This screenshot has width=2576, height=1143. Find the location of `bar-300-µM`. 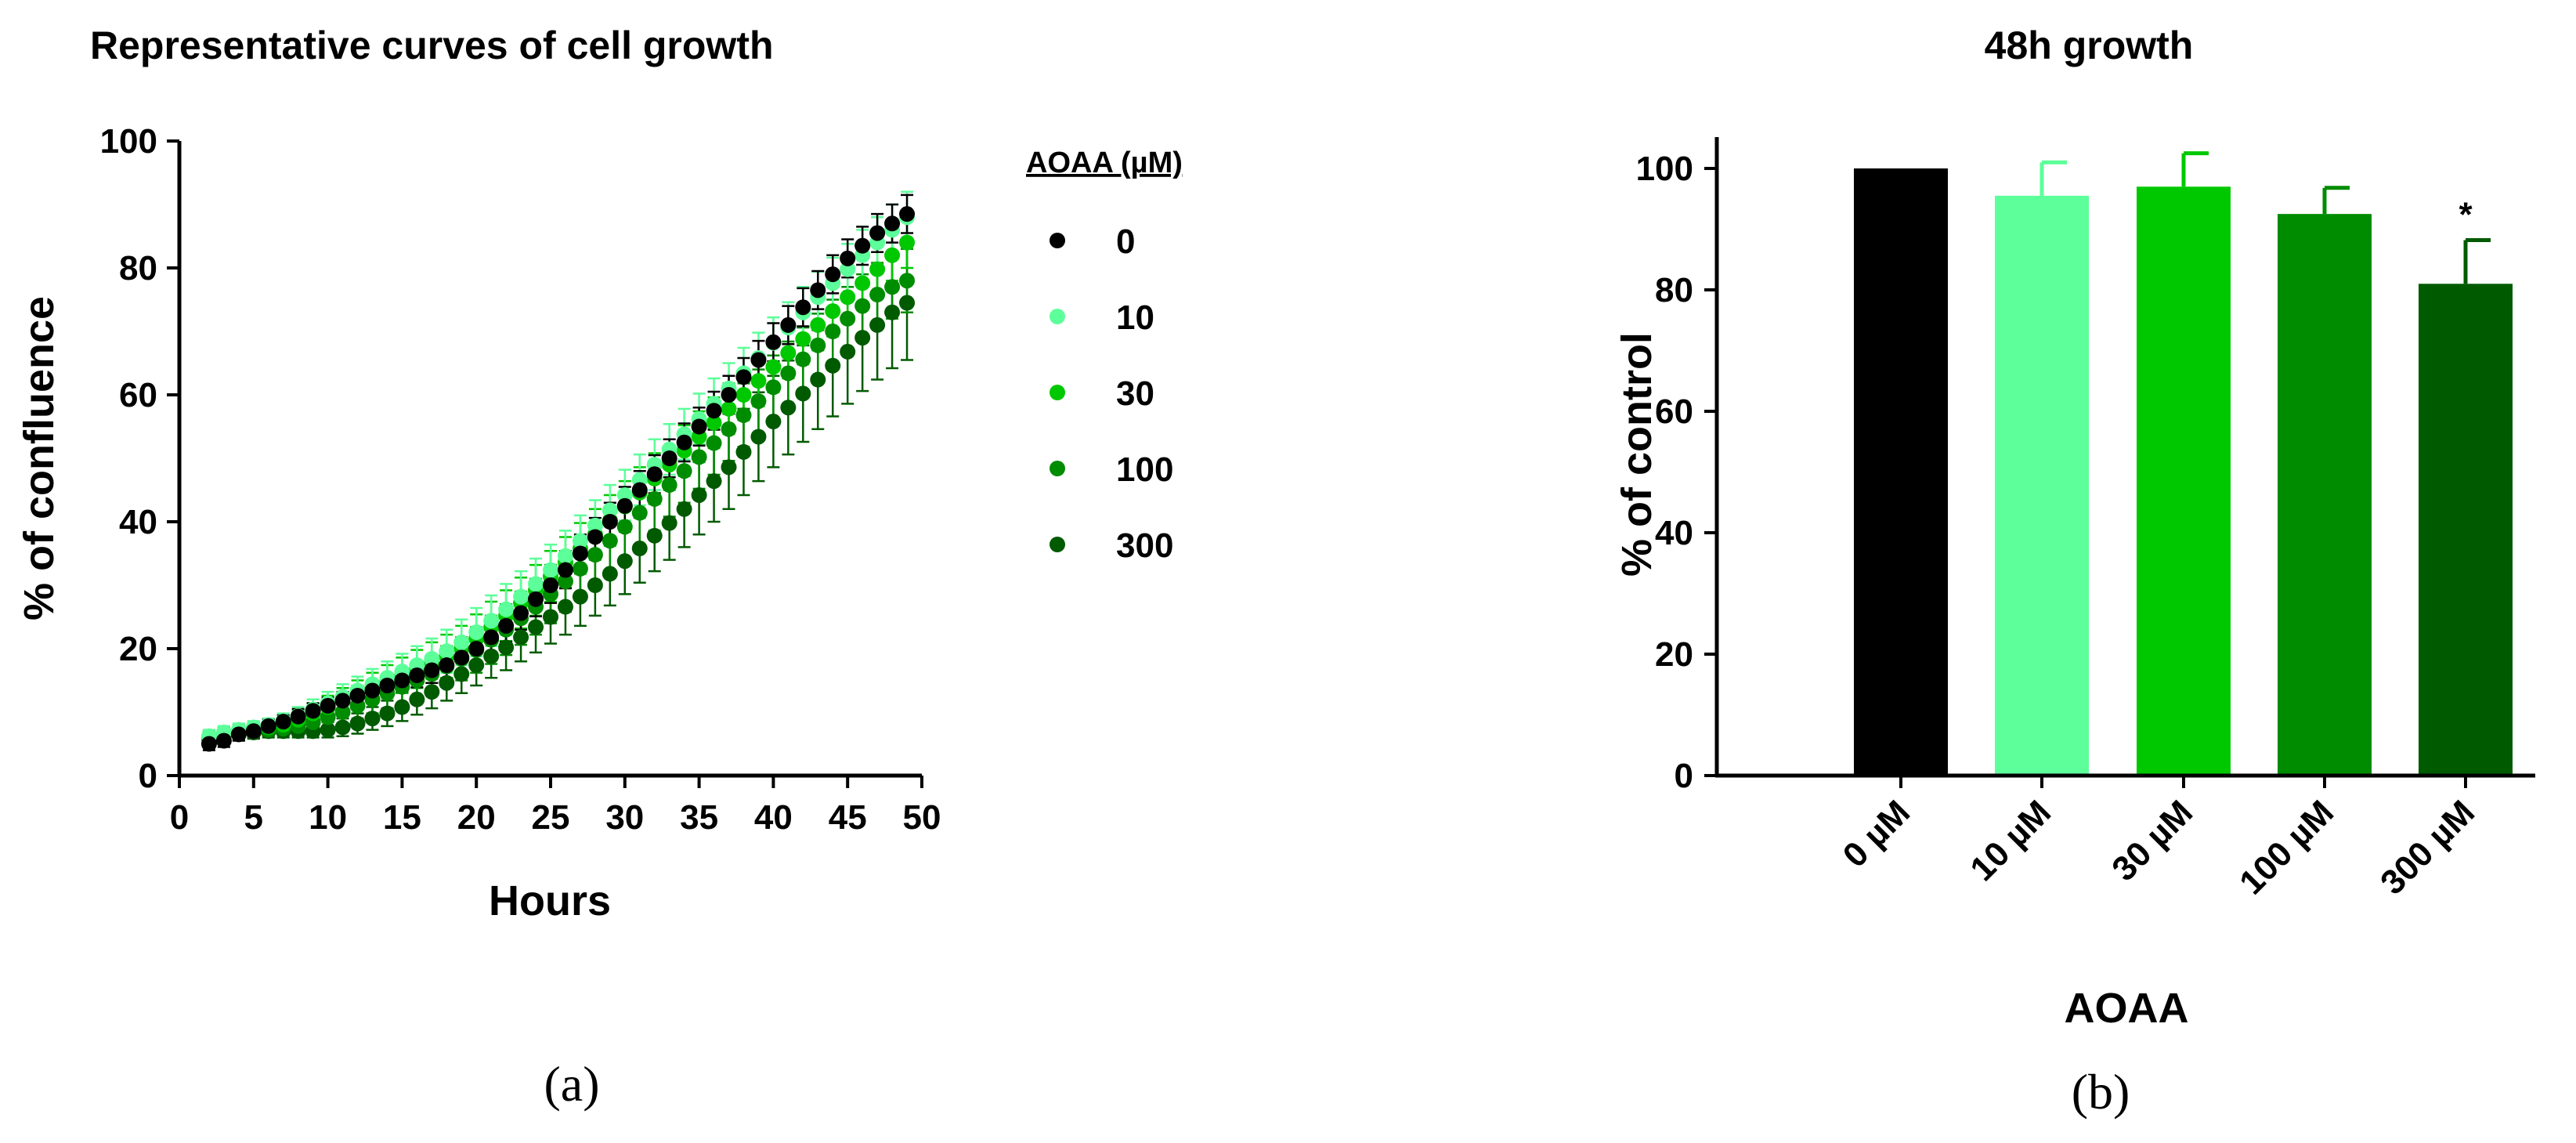

bar-300-µM is located at coordinates (2466, 530).